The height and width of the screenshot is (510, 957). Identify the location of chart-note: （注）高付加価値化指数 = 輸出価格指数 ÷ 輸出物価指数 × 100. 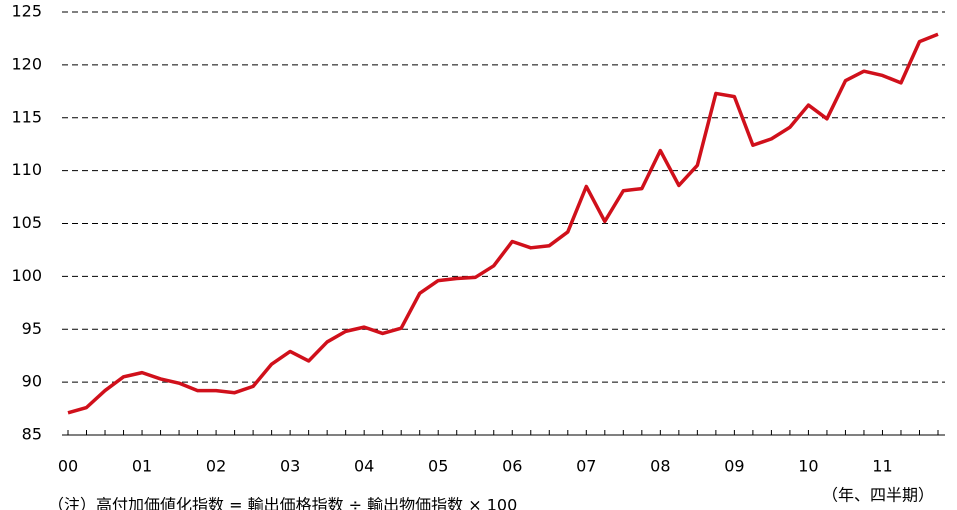
(282, 503).